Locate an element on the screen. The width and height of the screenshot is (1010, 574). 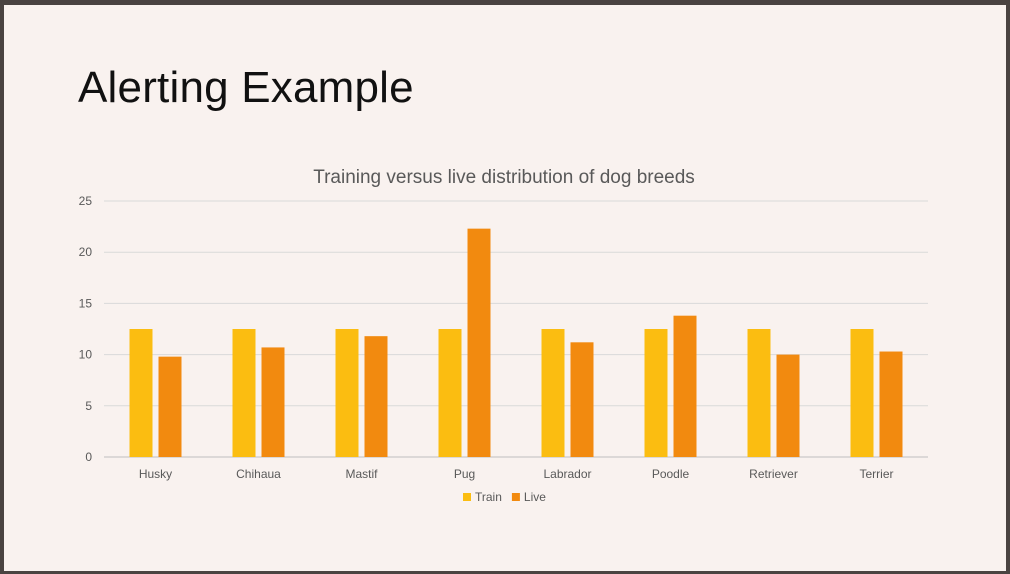
y-tick-label: 25 is located at coordinates (86, 201).